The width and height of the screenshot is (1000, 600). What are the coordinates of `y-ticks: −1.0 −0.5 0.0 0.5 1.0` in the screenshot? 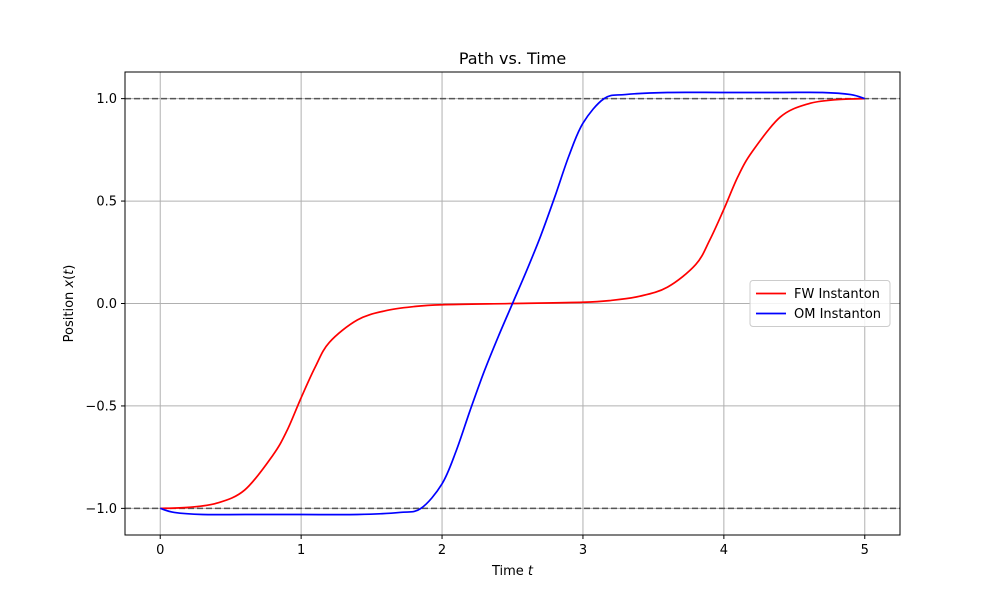 It's located at (105, 304).